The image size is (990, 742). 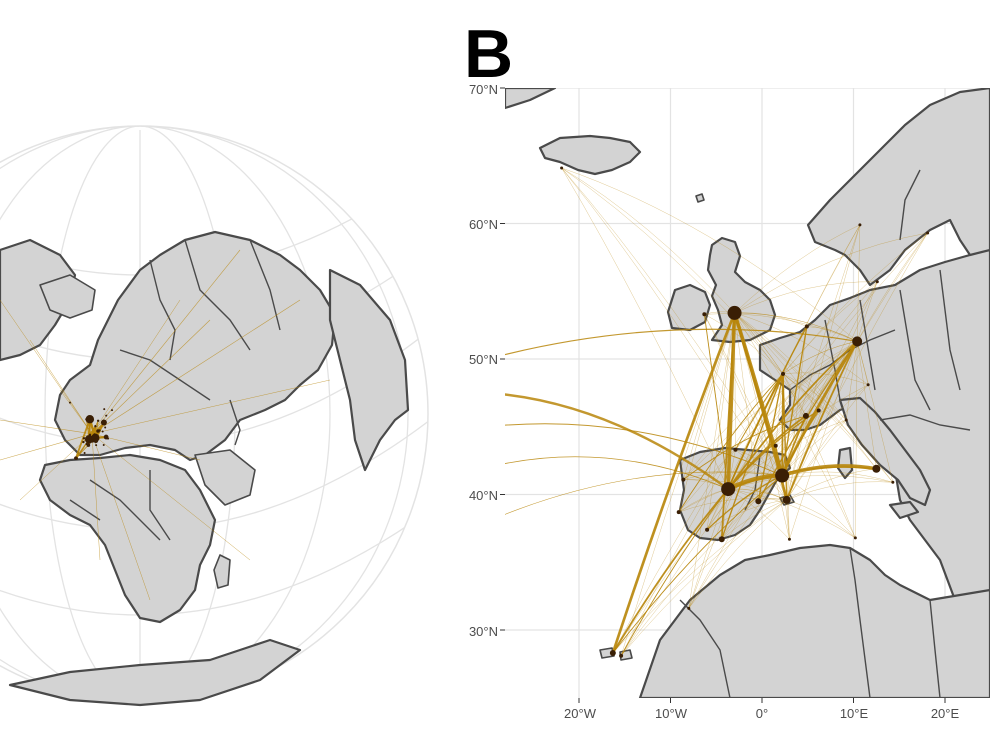 What do you see at coordinates (222, 571) in the screenshot?
I see `globe-madagascar` at bounding box center [222, 571].